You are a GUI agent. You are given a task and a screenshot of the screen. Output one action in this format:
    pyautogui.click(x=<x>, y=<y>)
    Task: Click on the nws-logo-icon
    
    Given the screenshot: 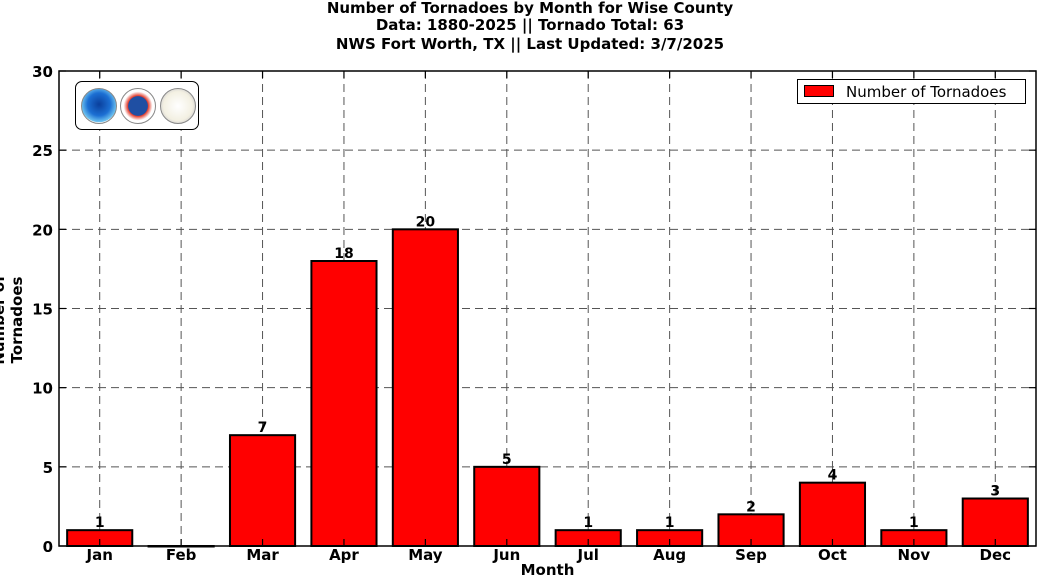 What is the action you would take?
    pyautogui.click(x=138, y=106)
    